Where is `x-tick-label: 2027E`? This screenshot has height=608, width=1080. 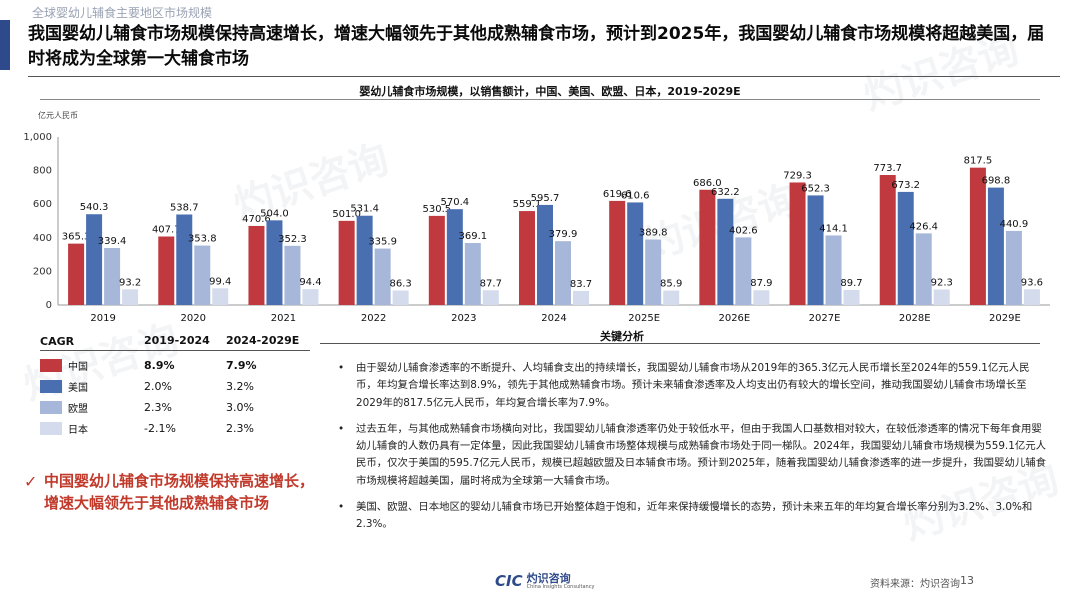 x-tick-label: 2027E is located at coordinates (825, 318).